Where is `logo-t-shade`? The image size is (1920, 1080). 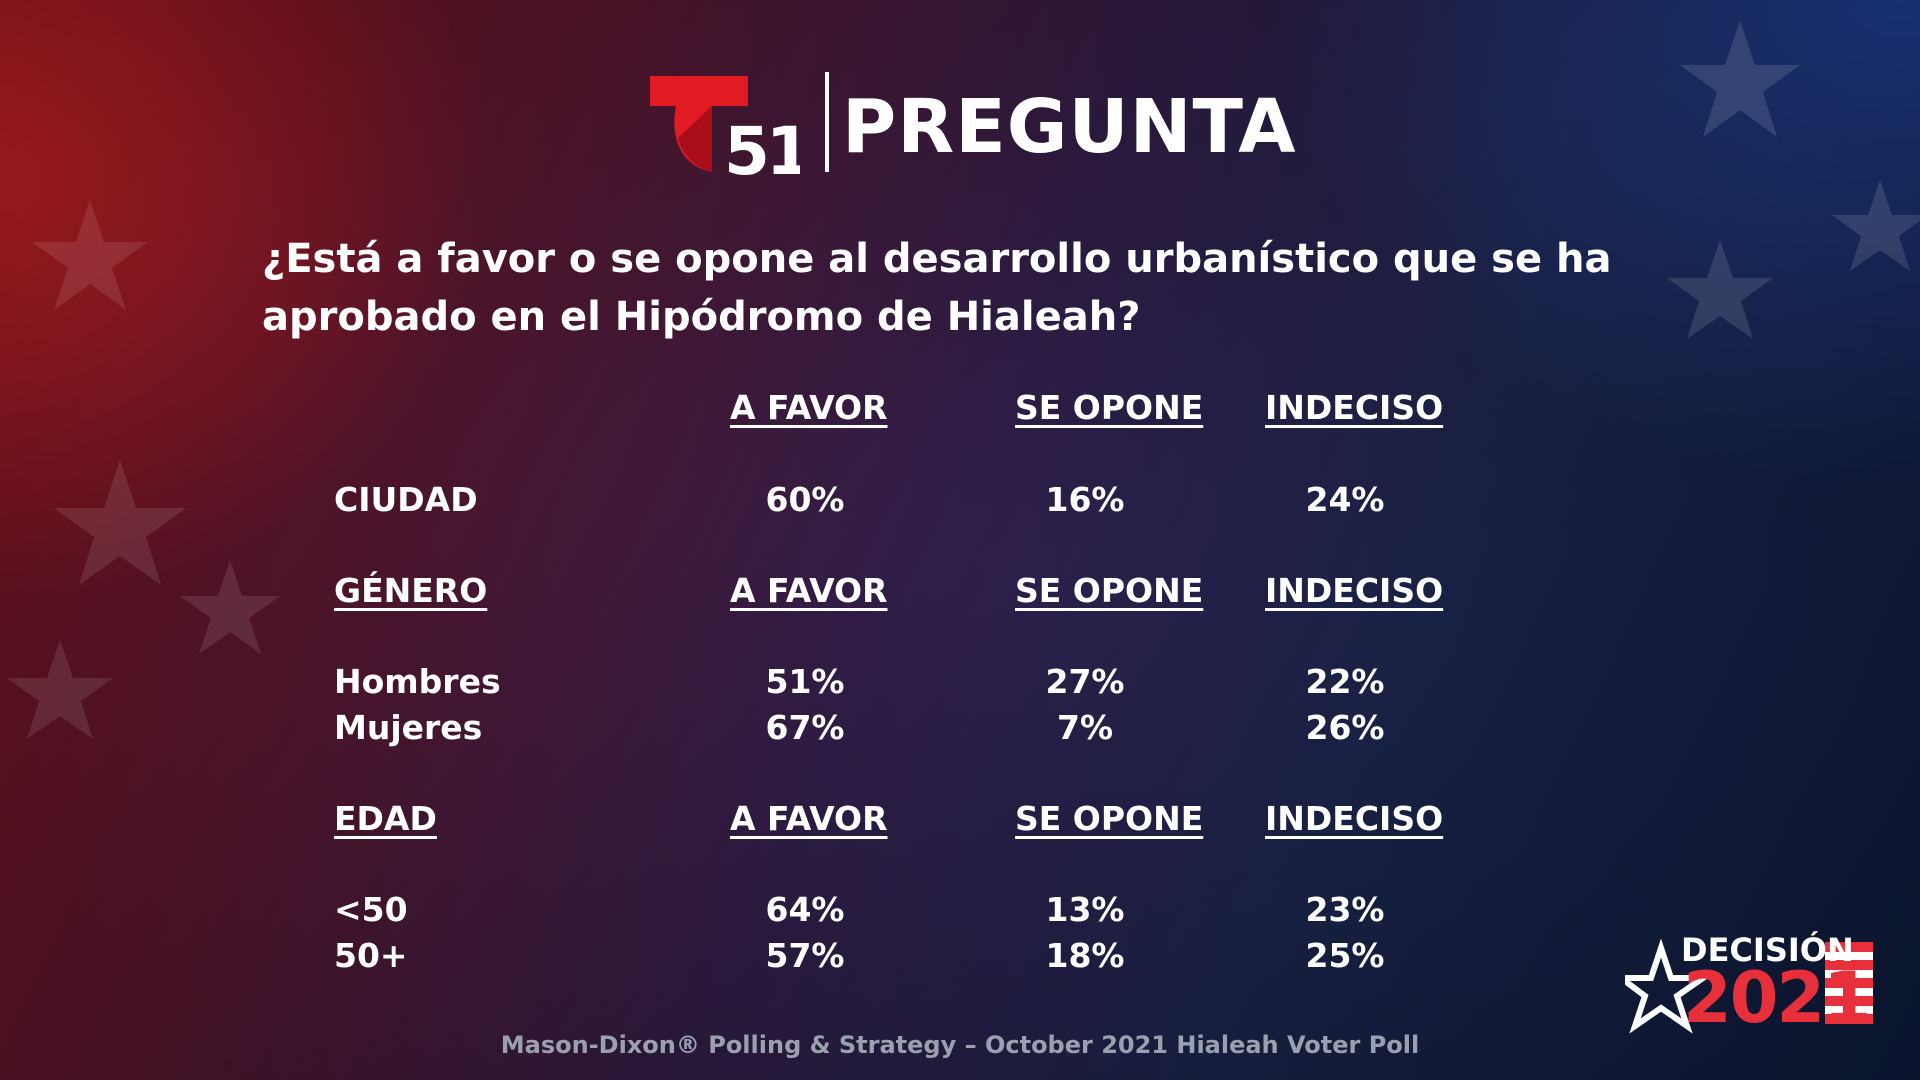 logo-t-shade is located at coordinates (695, 139).